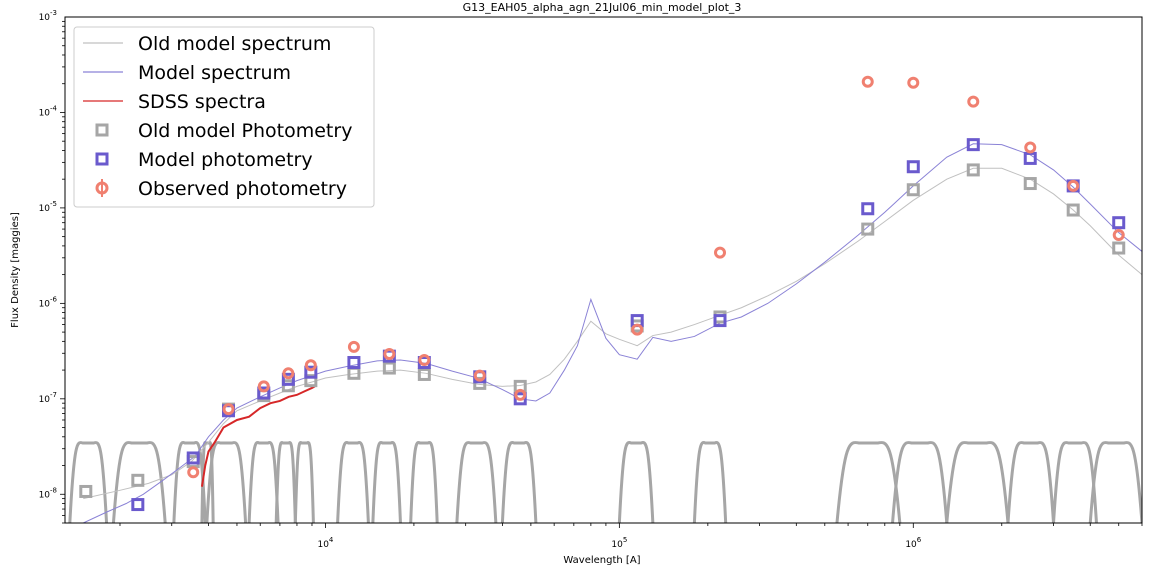 Image resolution: width=1152 pixels, height=576 pixels. I want to click on y-tick-label-4: 10⁻⁴, so click(48, 111).